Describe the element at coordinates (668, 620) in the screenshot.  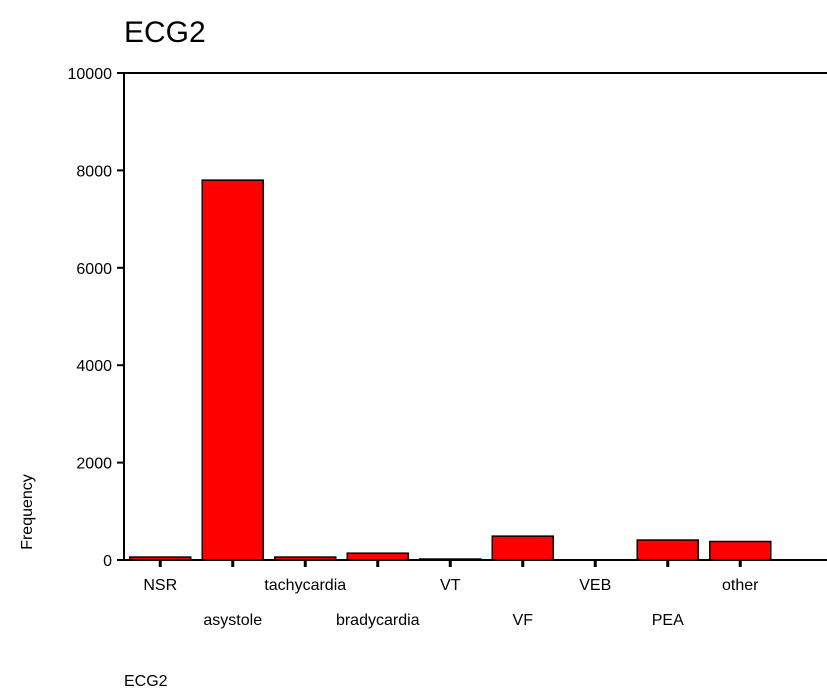
I see `x-tick-label: PEA` at that location.